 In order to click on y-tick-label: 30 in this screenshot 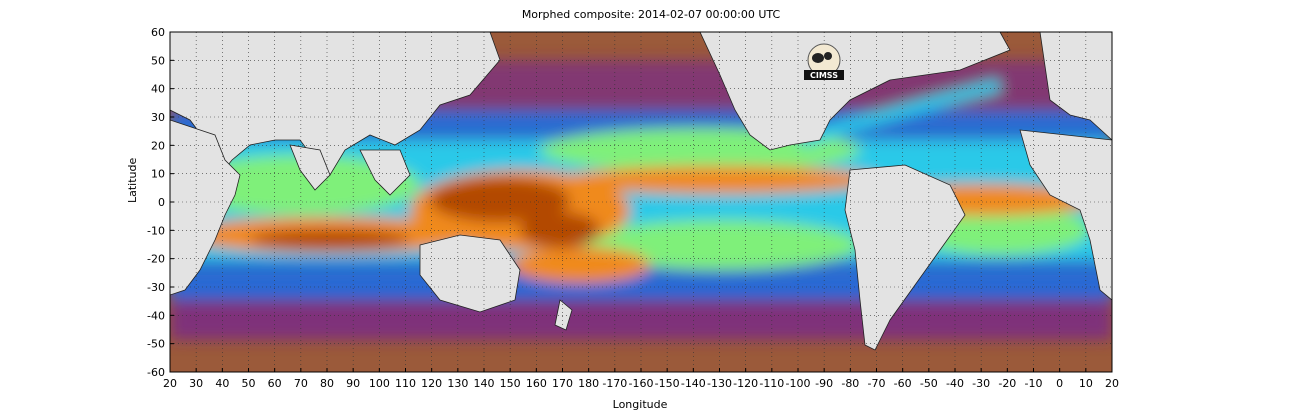, I will do `click(158, 117)`.